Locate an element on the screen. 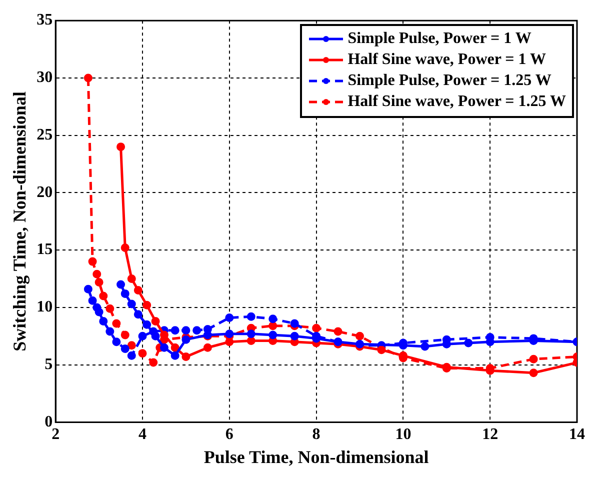 Image resolution: width=596 pixels, height=477 pixels. legend-label: Simple Pulse, Power = 1.25 W is located at coordinates (450, 81).